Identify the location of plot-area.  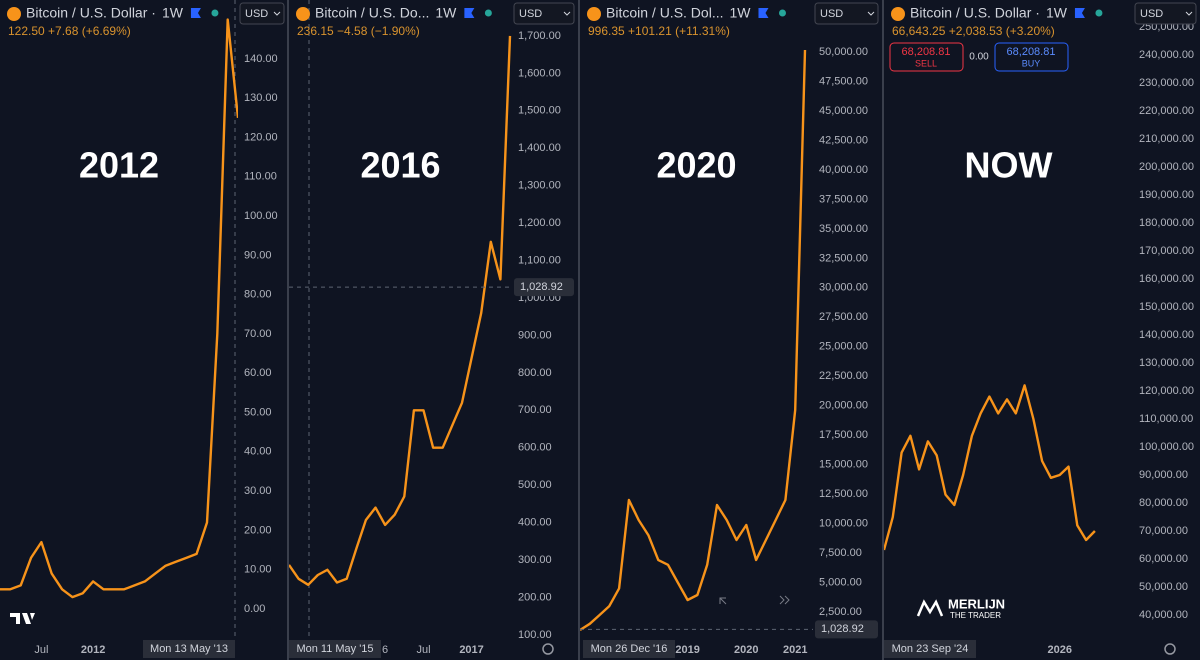
(990, 467).